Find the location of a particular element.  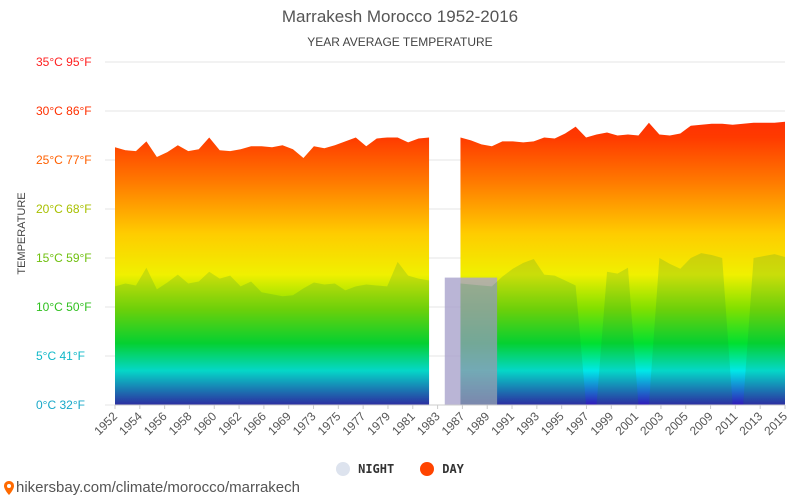

y-tick-label: 20°C 68°F is located at coordinates (64, 209).